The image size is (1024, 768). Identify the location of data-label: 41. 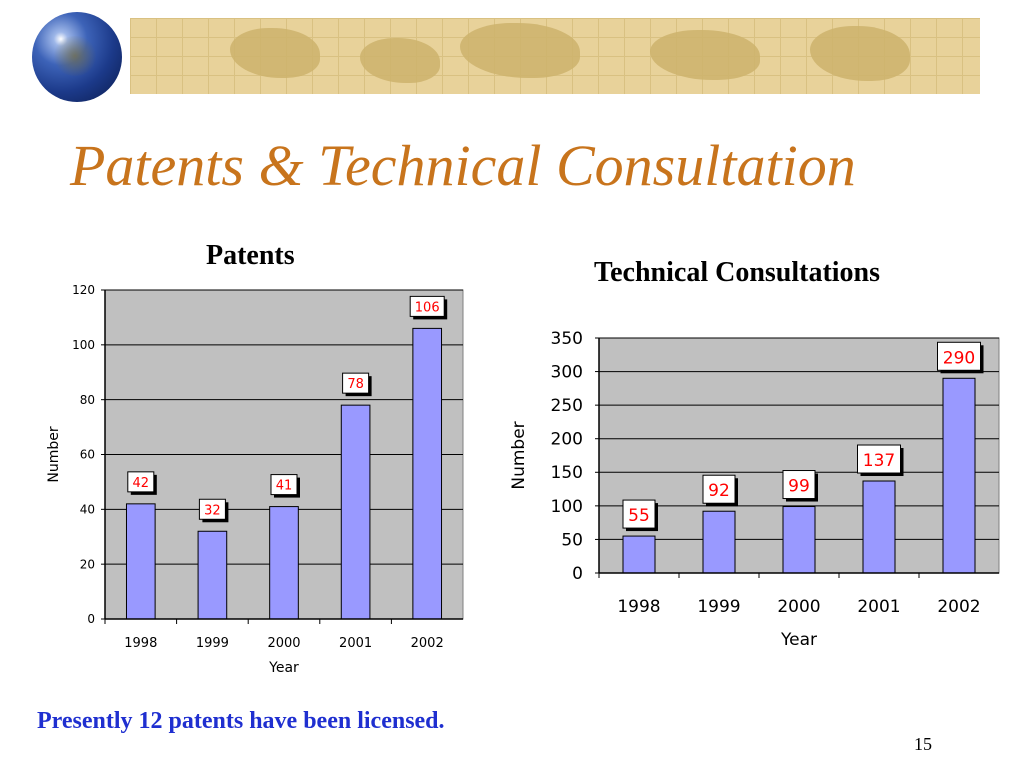
(284, 486).